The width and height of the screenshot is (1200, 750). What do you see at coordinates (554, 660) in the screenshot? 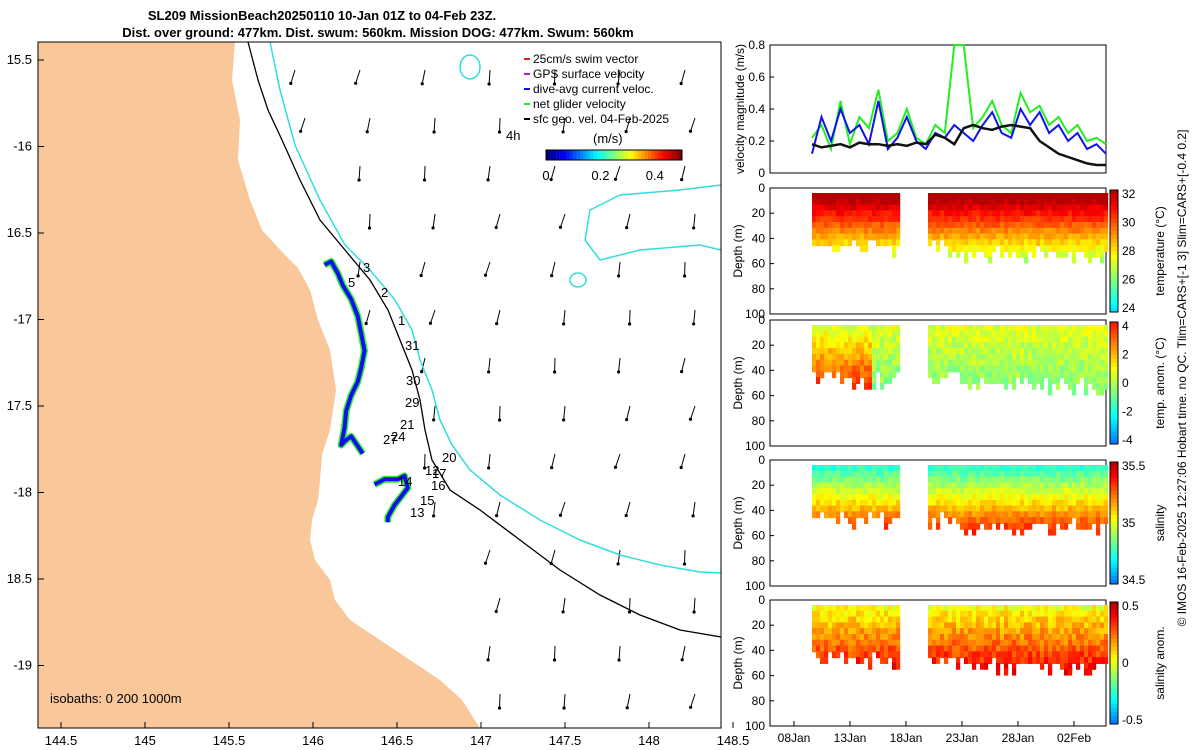
I see `current-arrow-head` at bounding box center [554, 660].